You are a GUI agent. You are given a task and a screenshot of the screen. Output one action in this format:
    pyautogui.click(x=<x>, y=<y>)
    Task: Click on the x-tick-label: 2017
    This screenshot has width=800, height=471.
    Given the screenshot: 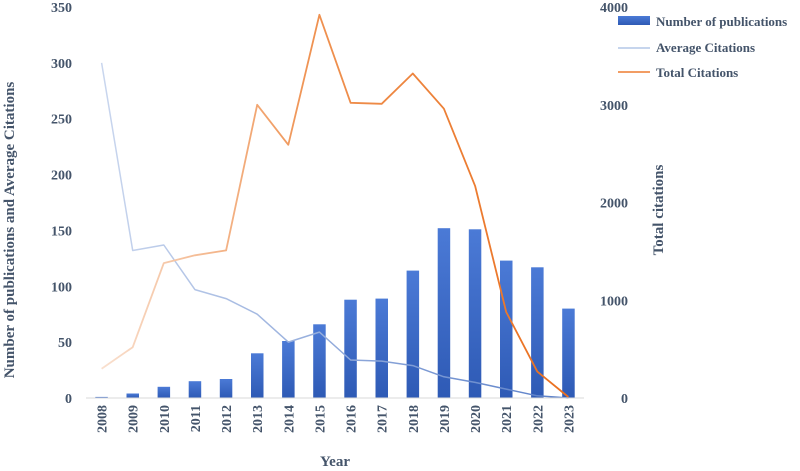 What is the action you would take?
    pyautogui.click(x=383, y=419)
    